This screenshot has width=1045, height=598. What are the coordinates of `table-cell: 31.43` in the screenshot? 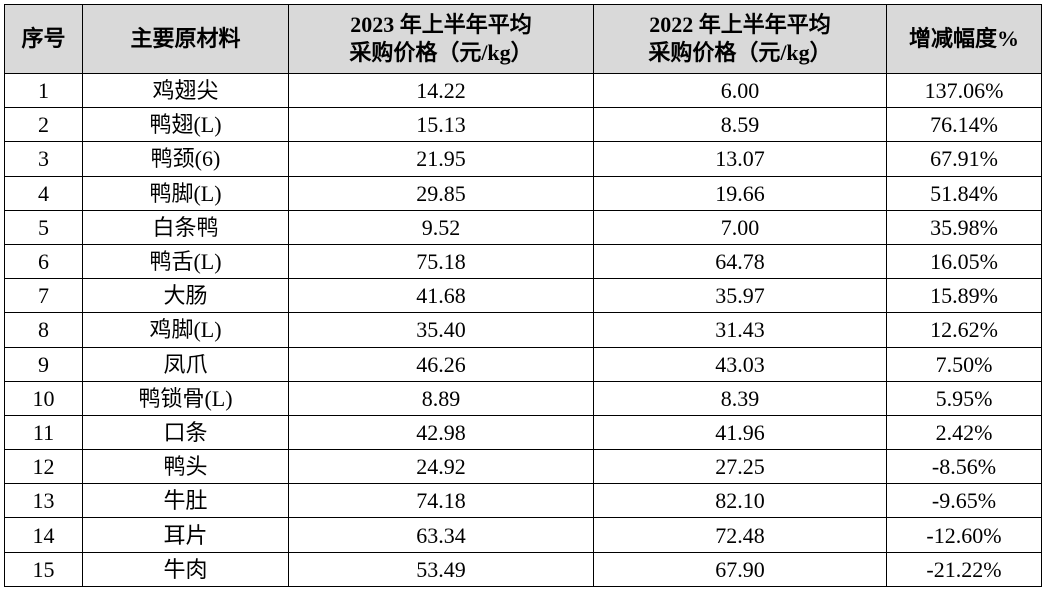 It's located at (740, 330).